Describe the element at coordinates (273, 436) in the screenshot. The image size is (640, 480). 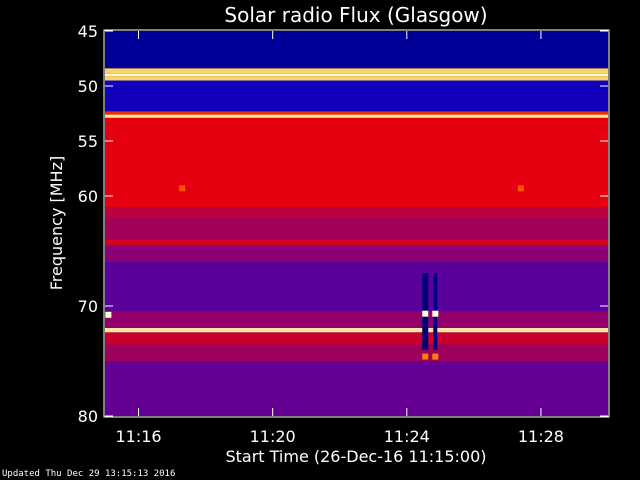
I see `x-tick-label: 11:20` at that location.